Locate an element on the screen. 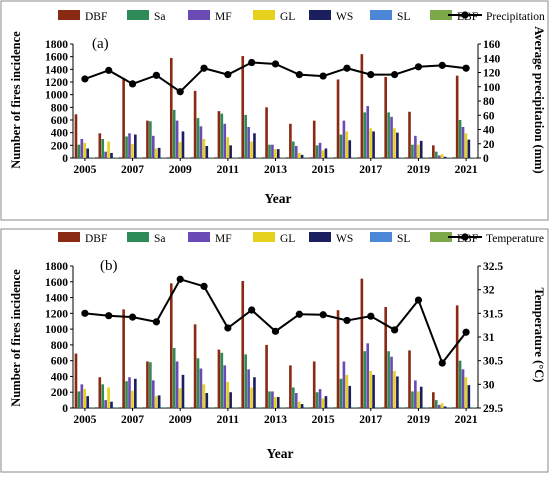 The width and height of the screenshot is (550, 479). panel-b-y-tick-label: 1000 is located at coordinates (56, 330).